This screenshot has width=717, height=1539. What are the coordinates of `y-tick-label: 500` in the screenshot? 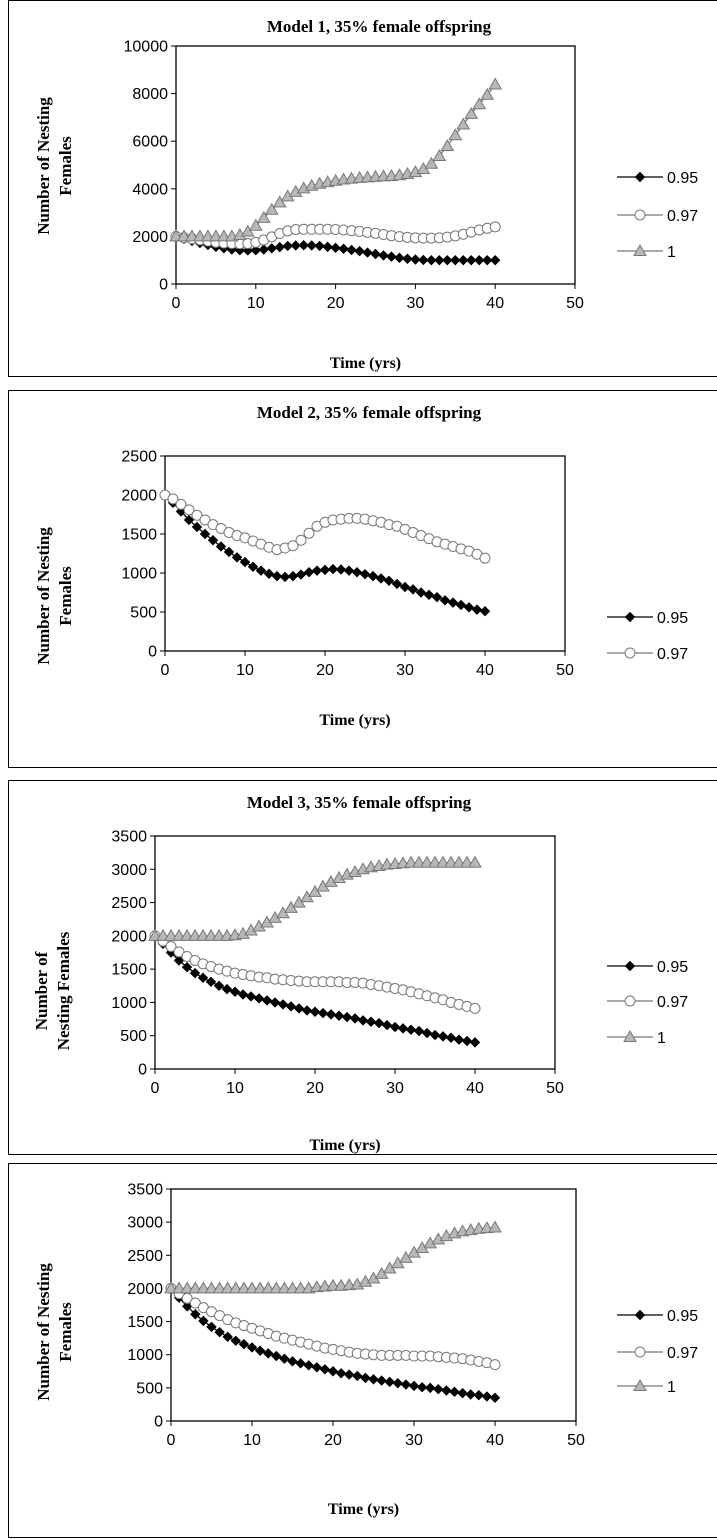 It's located at (143, 613).